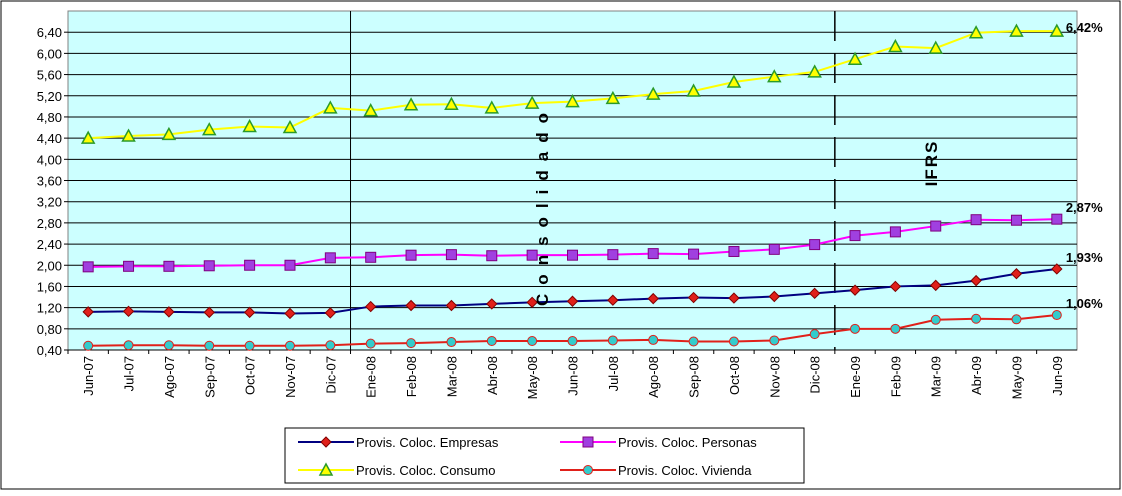 The image size is (1122, 496). Describe the element at coordinates (895, 376) in the screenshot. I see `x-tick-label: Feb-09` at that location.